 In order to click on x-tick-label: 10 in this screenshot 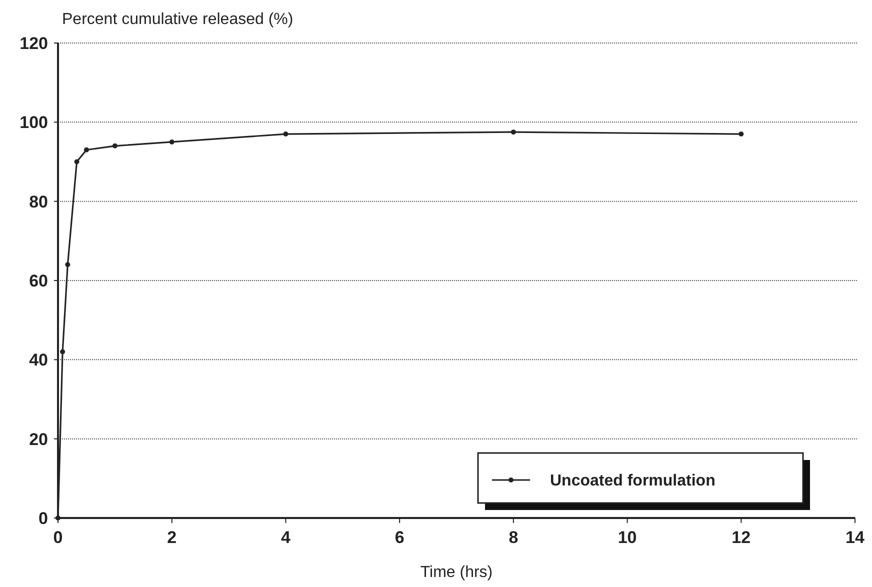, I will do `click(627, 537)`.